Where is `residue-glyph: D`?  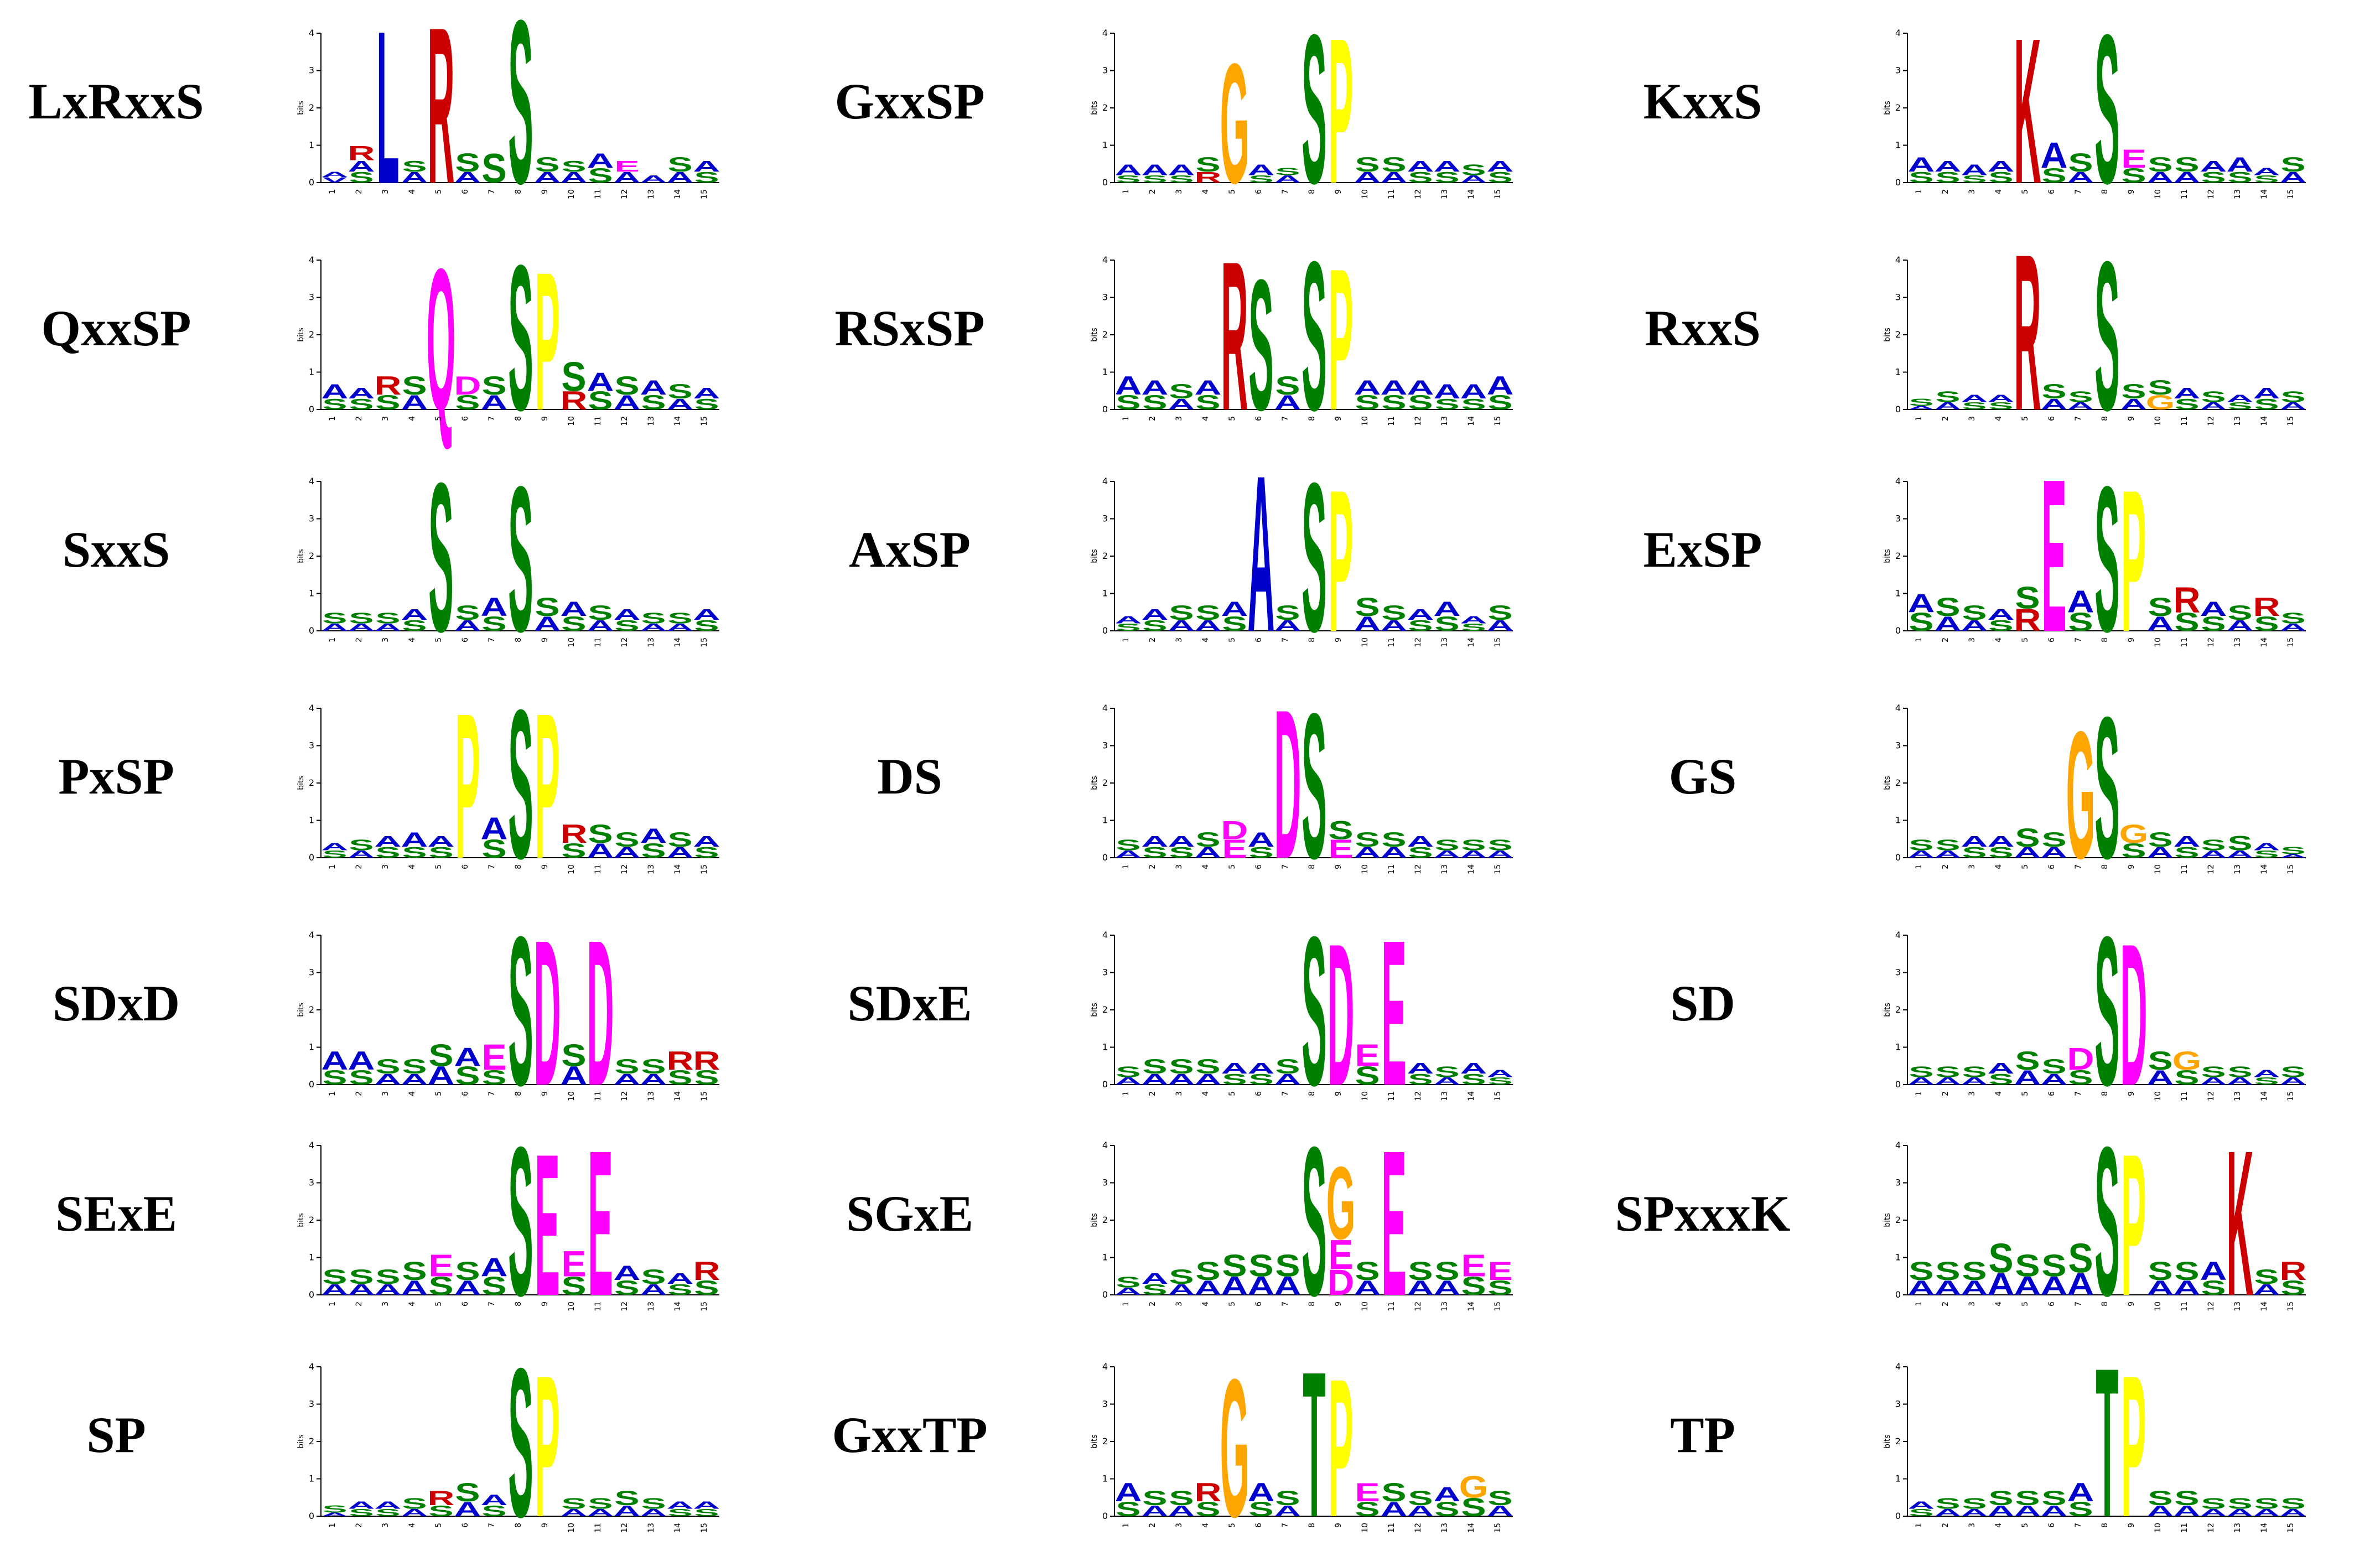 residue-glyph: D is located at coordinates (547, 1014).